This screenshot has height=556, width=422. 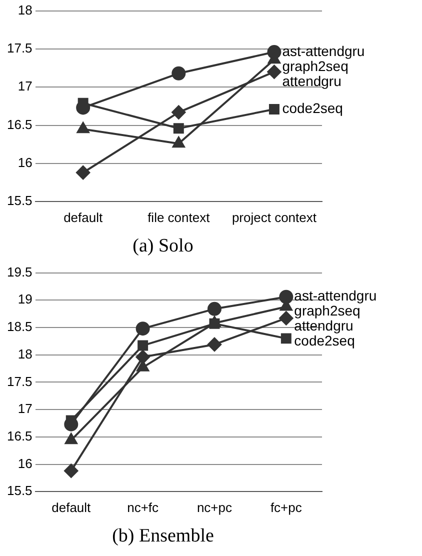 I want to click on y-tick-label: 18.5, so click(x=19, y=326).